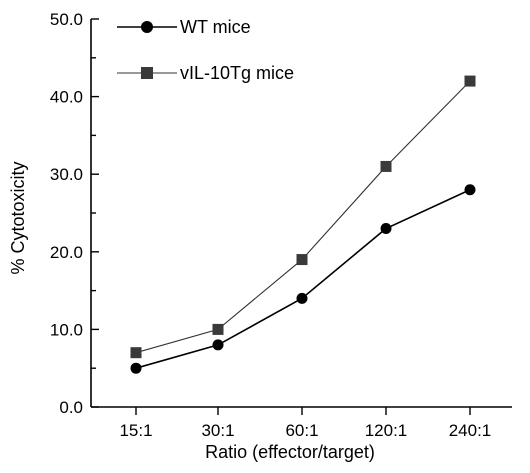 The image size is (530, 473). What do you see at coordinates (386, 430) in the screenshot?
I see `x-tick-label: 120:1` at bounding box center [386, 430].